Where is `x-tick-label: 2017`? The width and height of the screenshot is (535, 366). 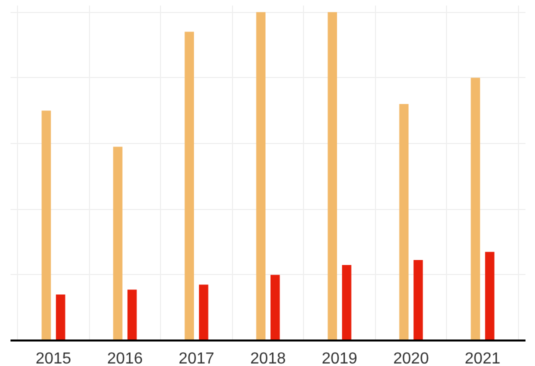 x-tick-label: 2017 is located at coordinates (196, 358).